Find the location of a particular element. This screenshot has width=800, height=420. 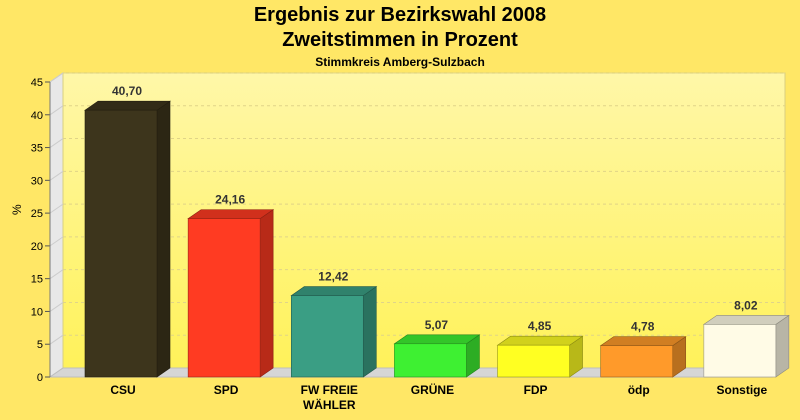

y-tick-label: 40 is located at coordinates (37, 116).